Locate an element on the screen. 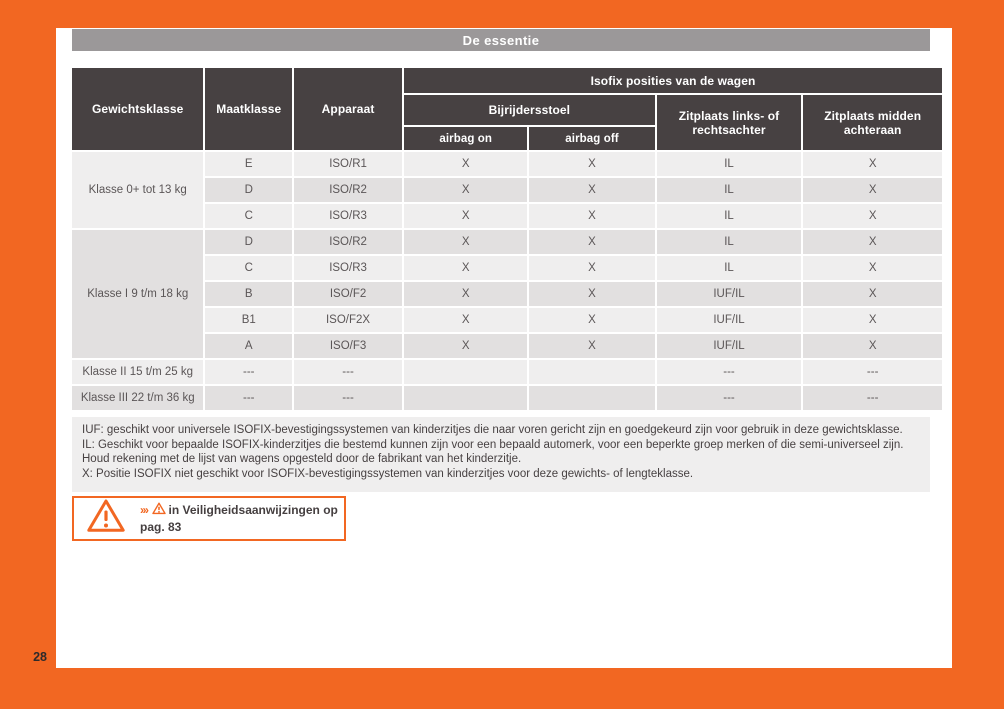 The width and height of the screenshot is (1004, 709). table-row: A ISO/F3 X X IUF/IL X is located at coordinates (507, 346).